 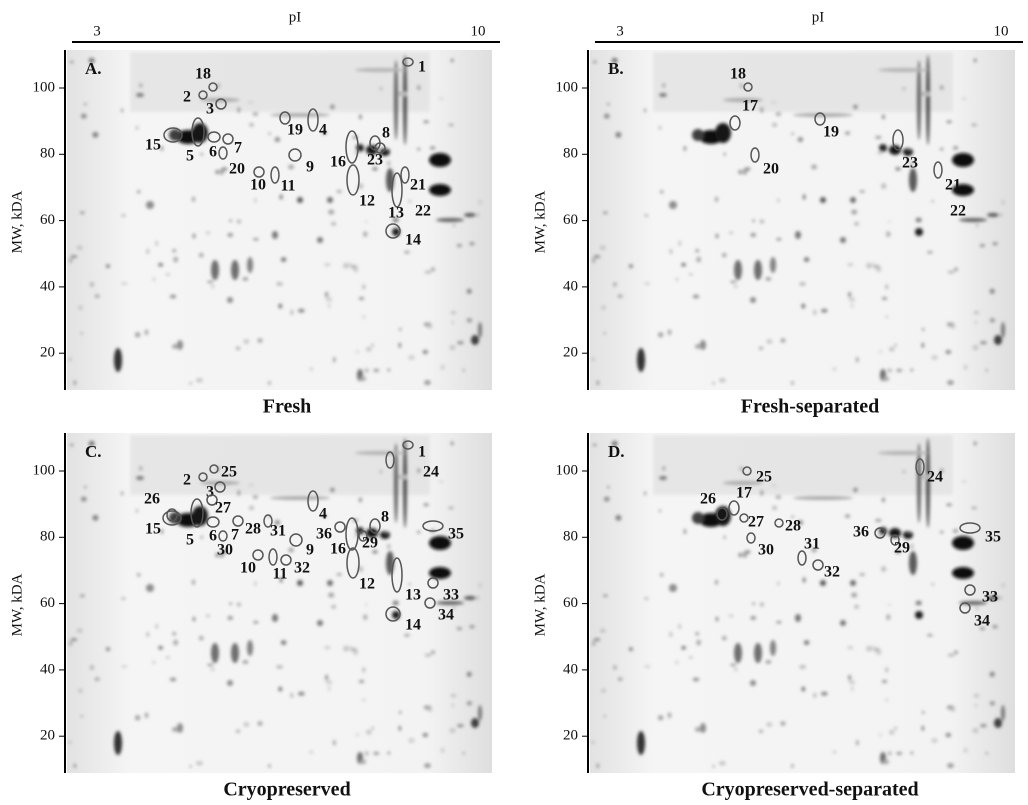 I want to click on spot-label: 19, so click(x=295, y=130).